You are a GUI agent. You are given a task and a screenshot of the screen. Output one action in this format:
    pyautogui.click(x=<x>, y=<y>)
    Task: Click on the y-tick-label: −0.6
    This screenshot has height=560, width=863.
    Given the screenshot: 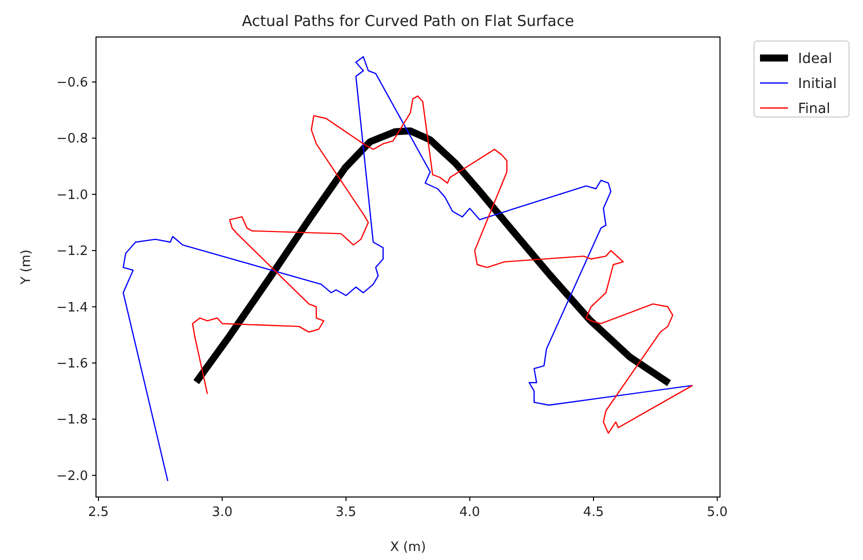 What is the action you would take?
    pyautogui.click(x=72, y=82)
    